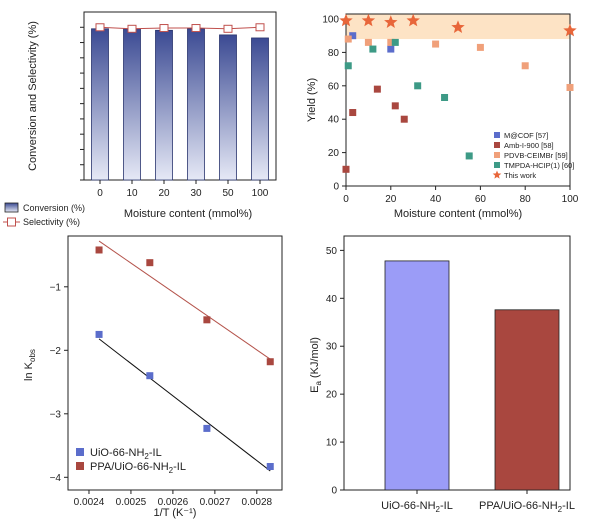 This screenshot has height=520, width=600. I want to click on panel-b-x-tick-label: 60, so click(481, 199).